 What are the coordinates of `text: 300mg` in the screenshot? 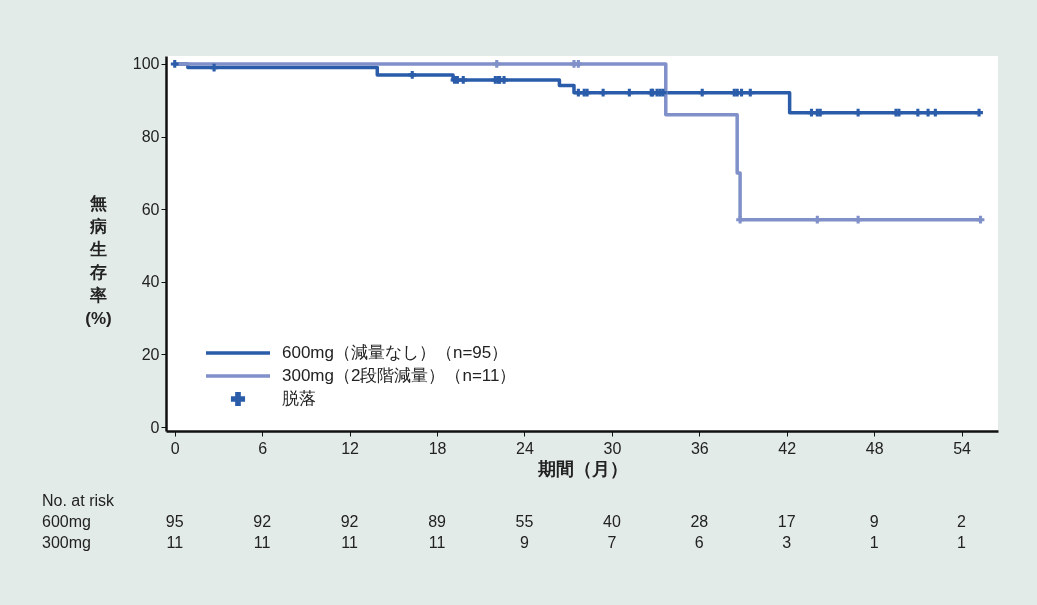 It's located at (66, 542).